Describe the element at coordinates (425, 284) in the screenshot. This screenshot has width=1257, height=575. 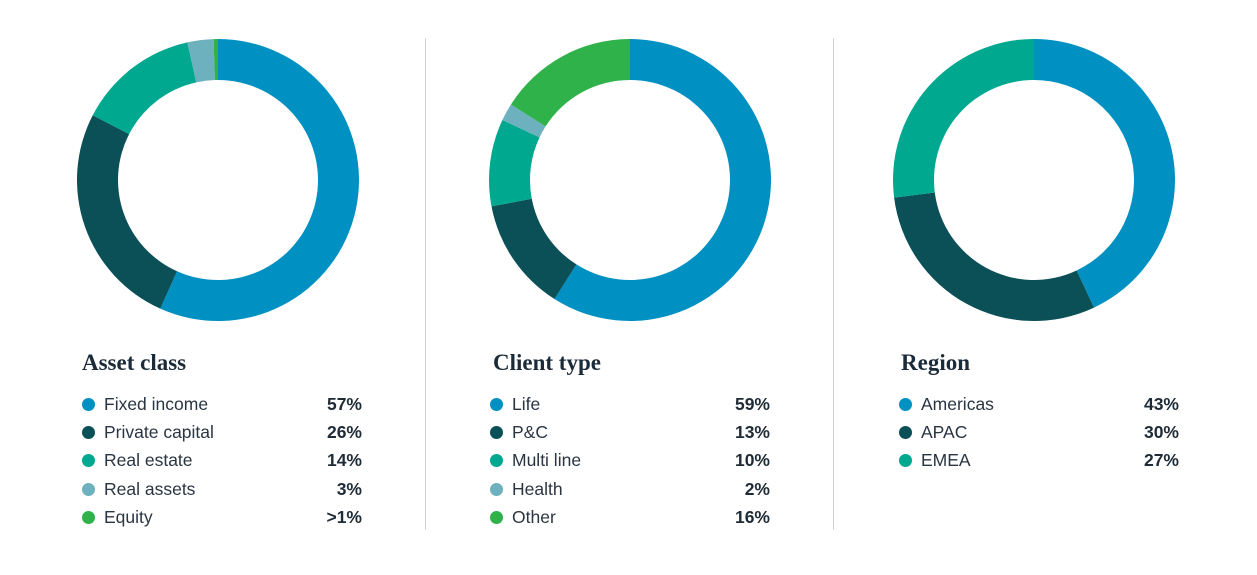
I see `divider-left` at that location.